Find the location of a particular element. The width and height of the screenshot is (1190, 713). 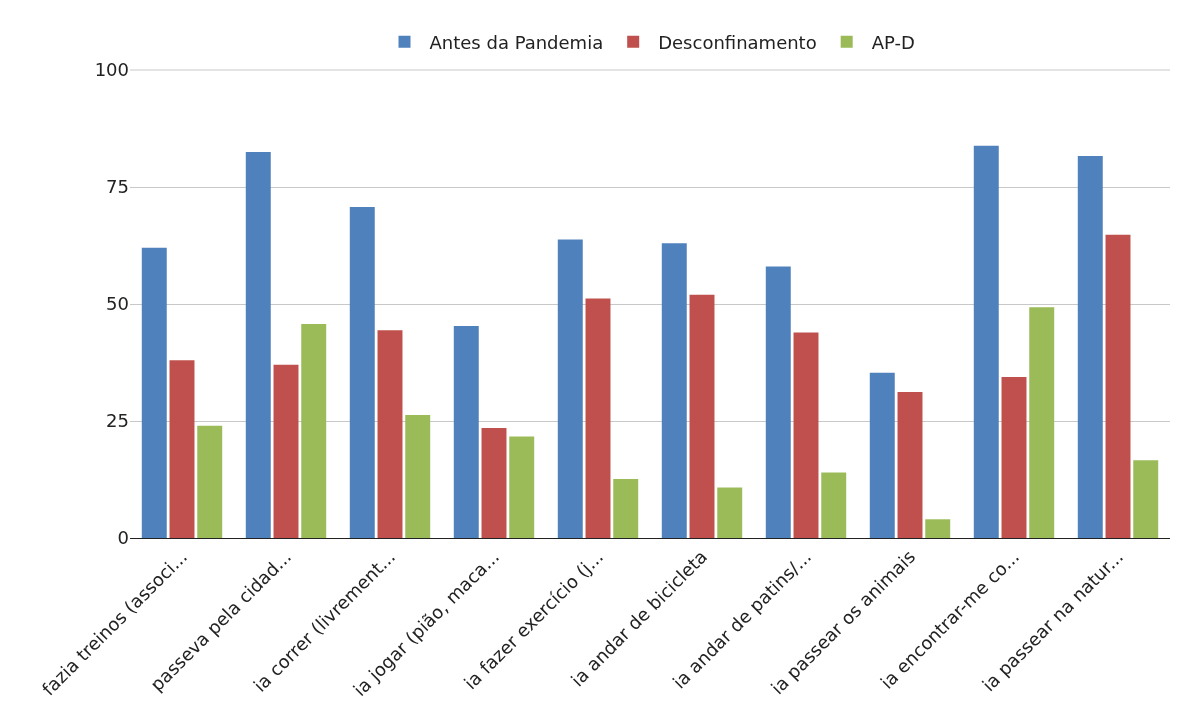

y-tick-label: 50 is located at coordinates (117, 304).